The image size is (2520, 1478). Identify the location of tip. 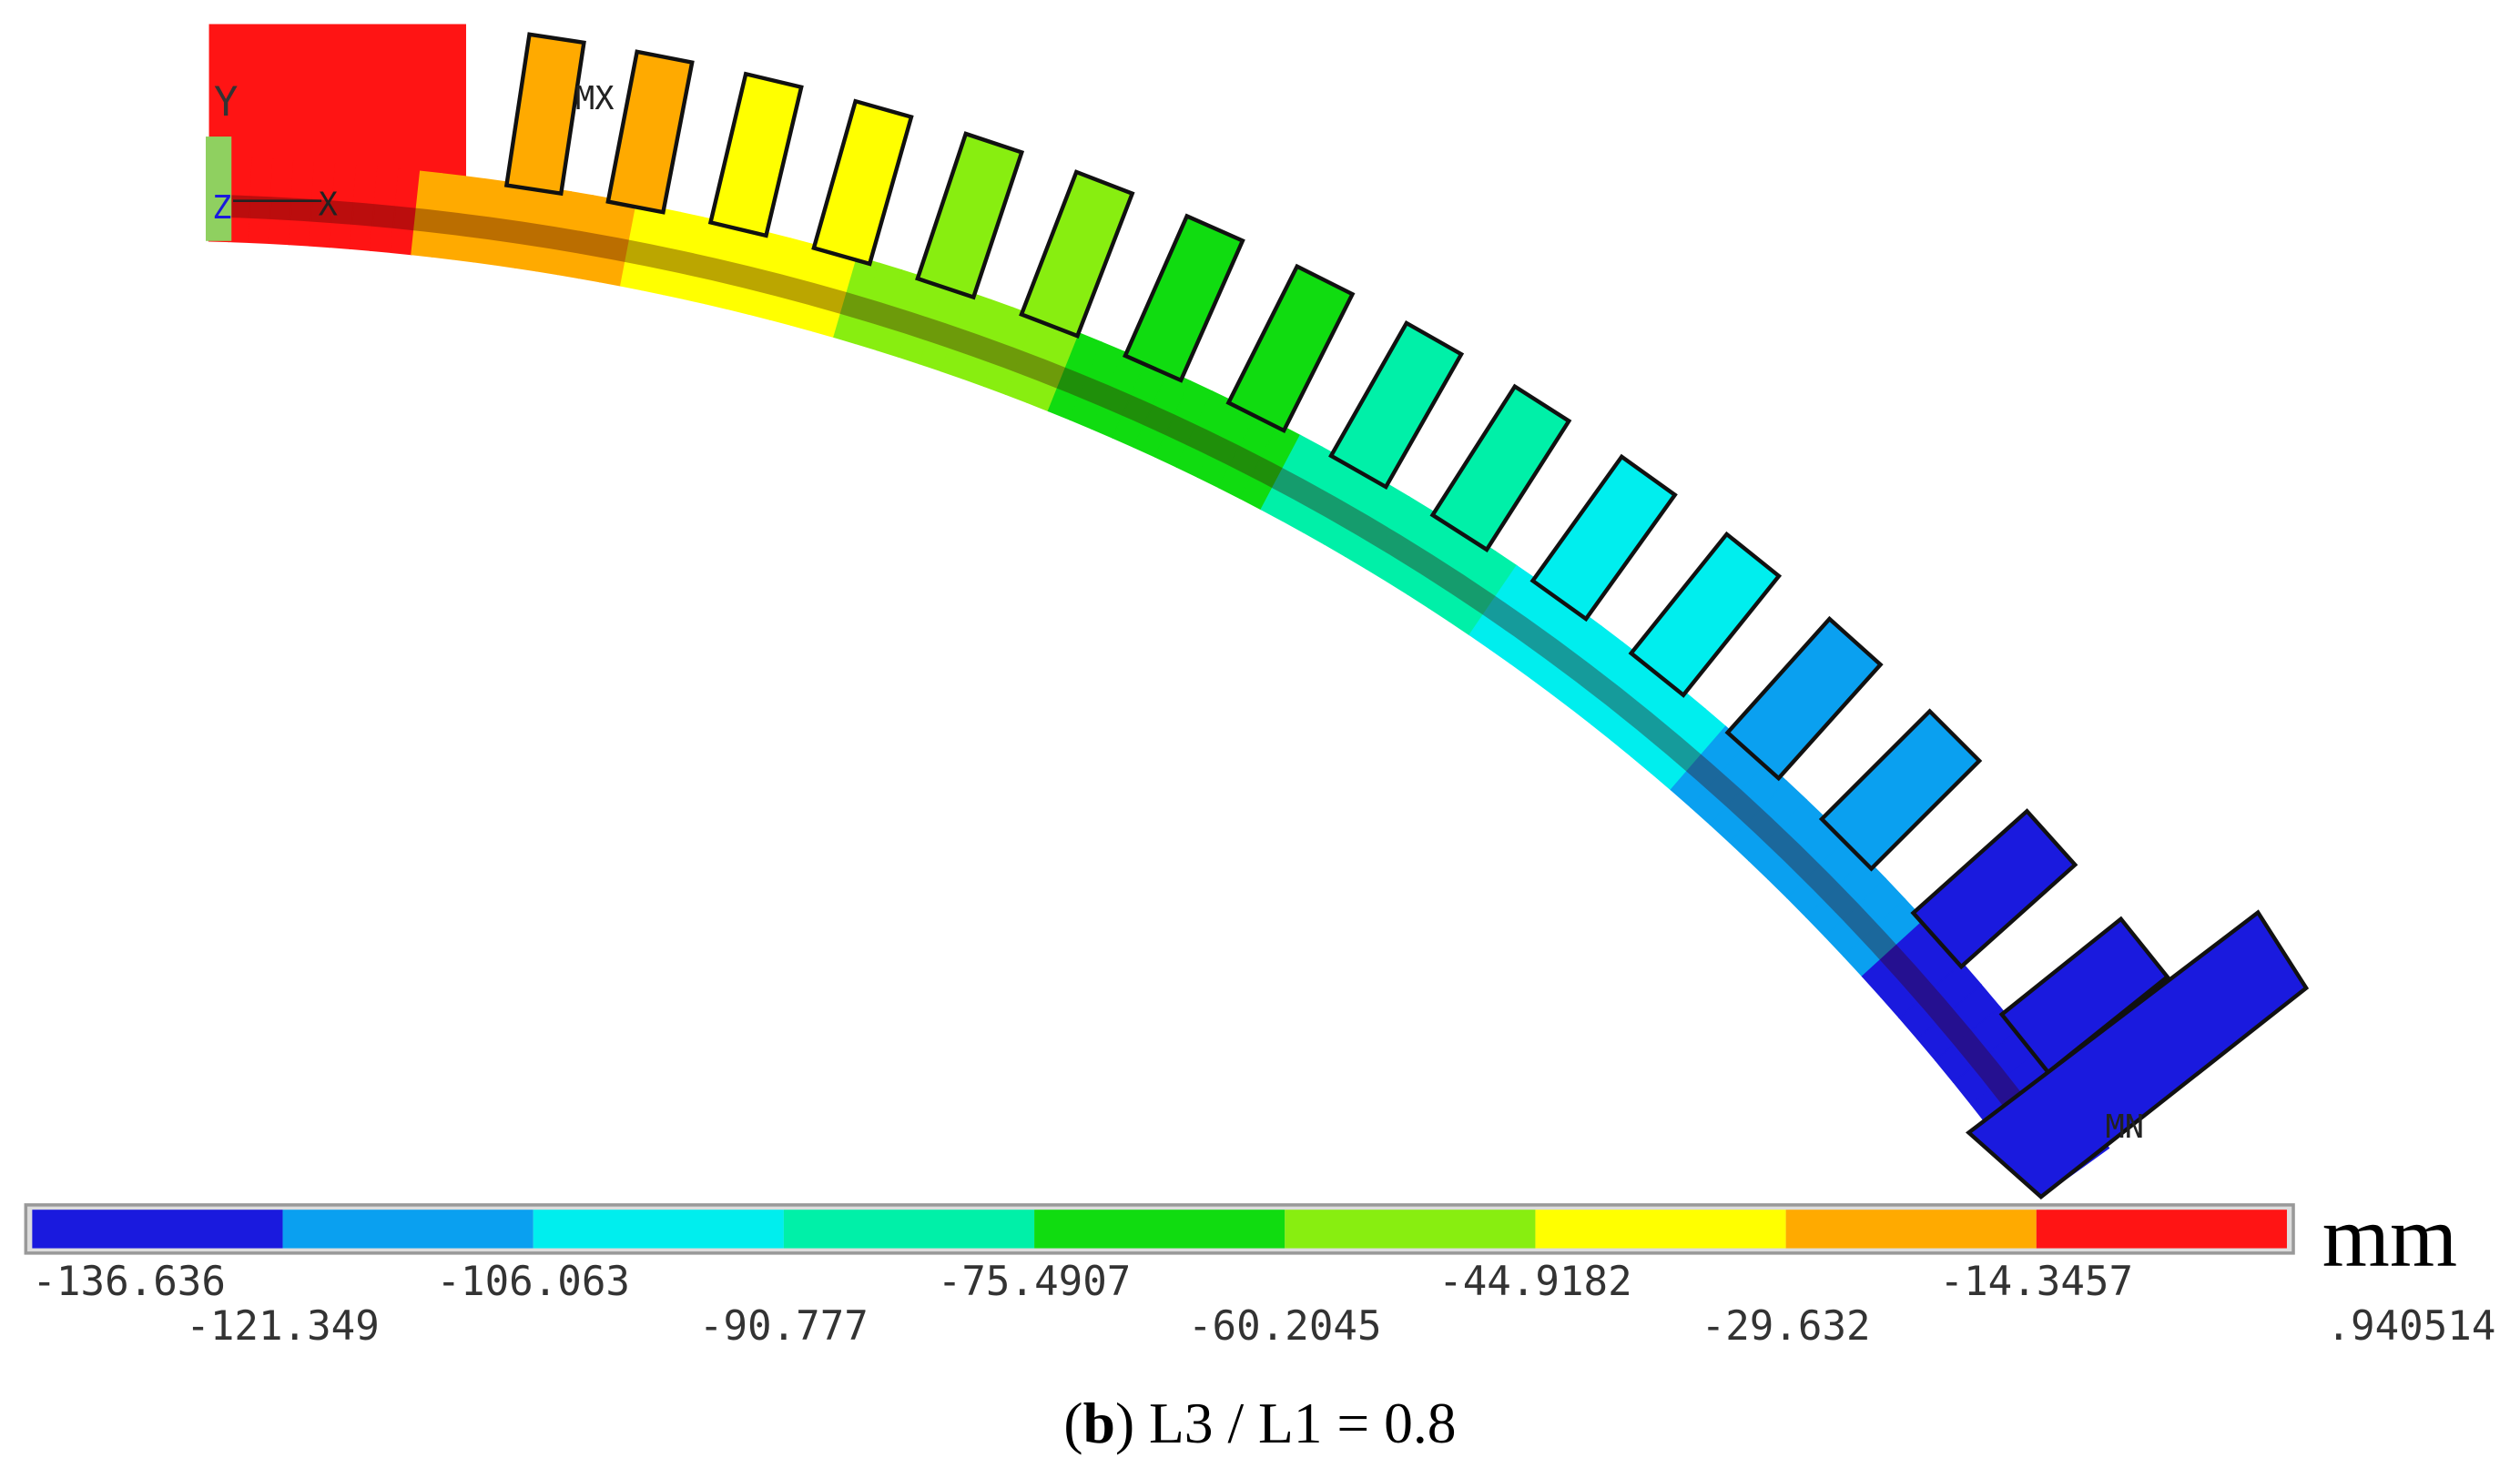
(2137, 1054).